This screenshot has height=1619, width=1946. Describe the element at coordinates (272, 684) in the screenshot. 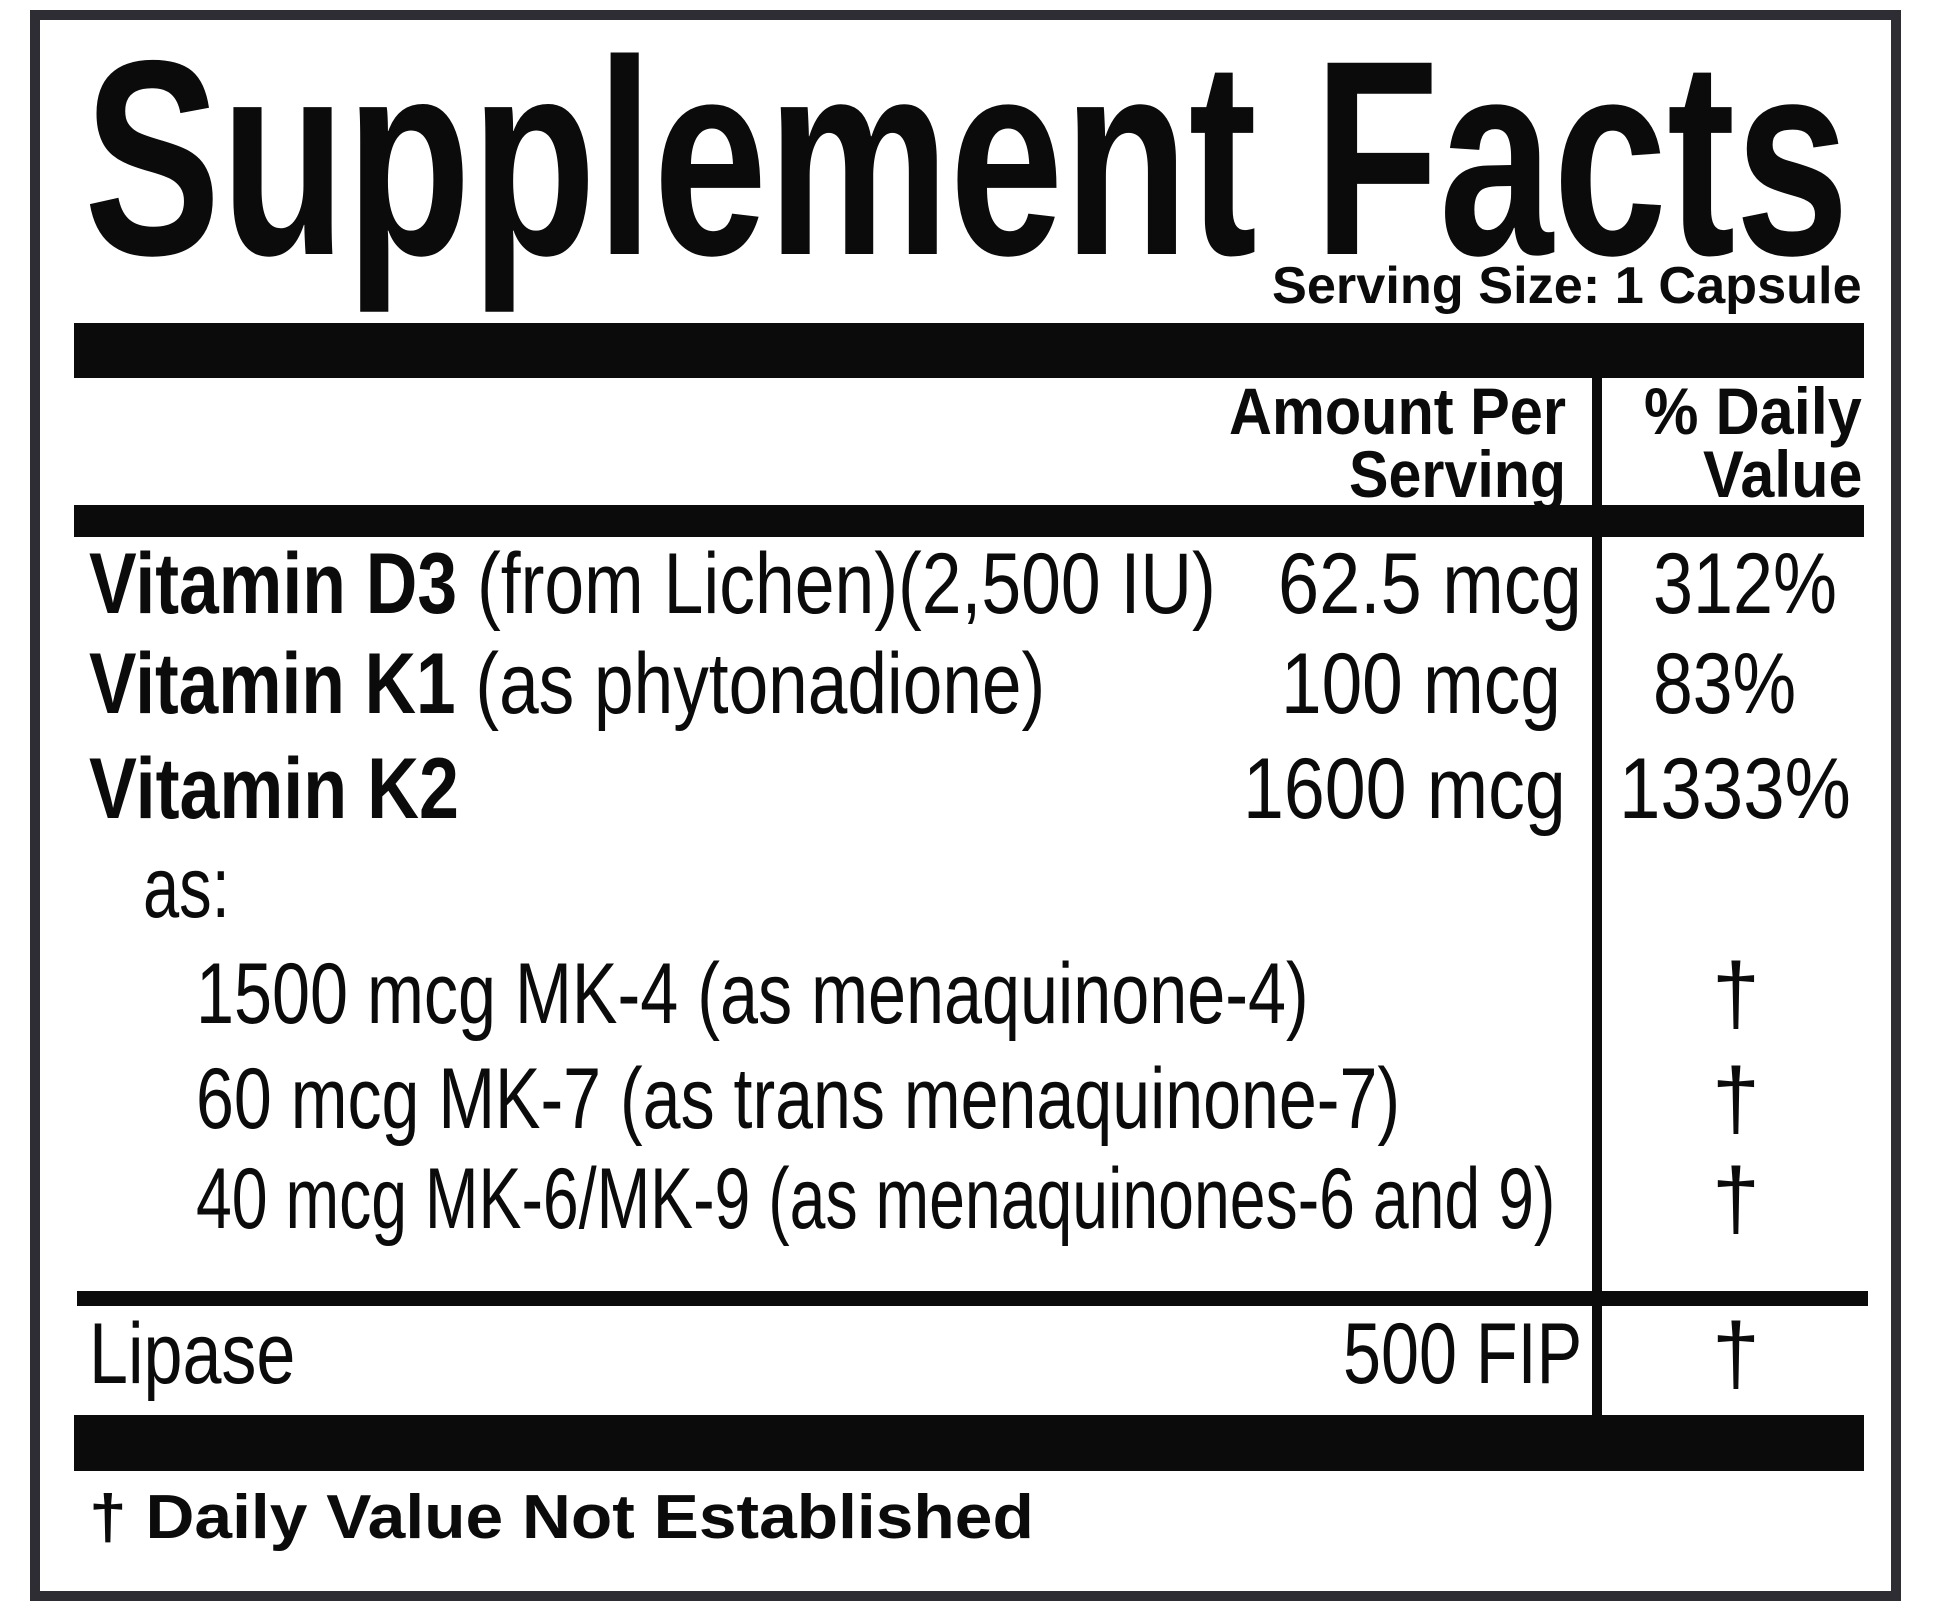

I see `nutrient-name: Vitamin K1` at that location.